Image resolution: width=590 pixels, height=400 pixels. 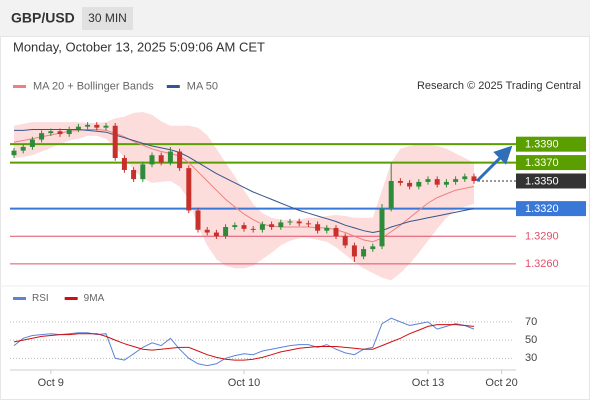 What do you see at coordinates (244, 342) in the screenshot?
I see `rsi-line` at bounding box center [244, 342].